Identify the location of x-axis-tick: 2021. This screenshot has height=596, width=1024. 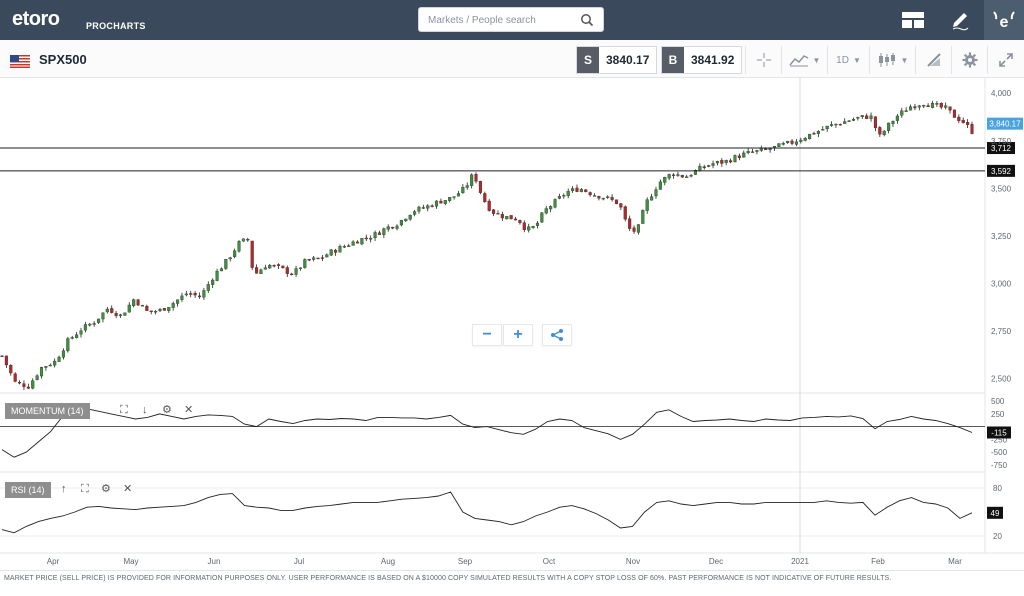
(800, 561).